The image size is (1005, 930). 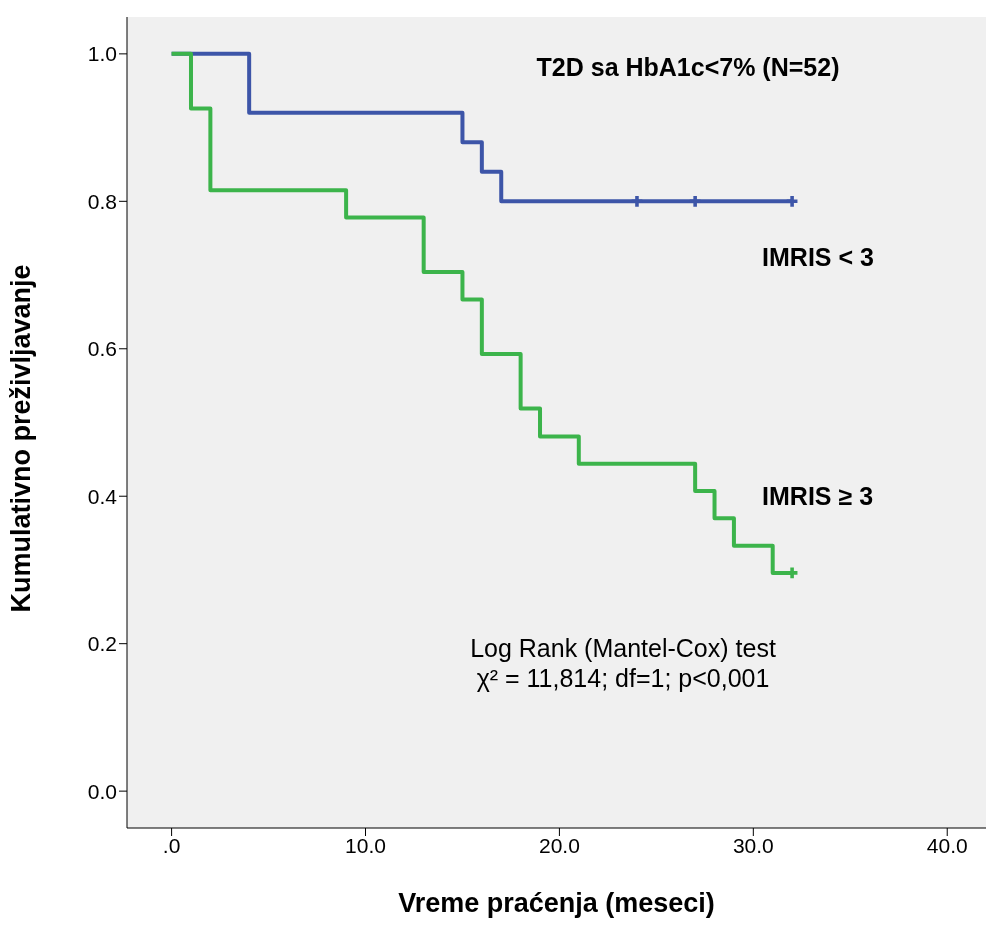 What do you see at coordinates (947, 845) in the screenshot?
I see `x-tick-label: 40.0` at bounding box center [947, 845].